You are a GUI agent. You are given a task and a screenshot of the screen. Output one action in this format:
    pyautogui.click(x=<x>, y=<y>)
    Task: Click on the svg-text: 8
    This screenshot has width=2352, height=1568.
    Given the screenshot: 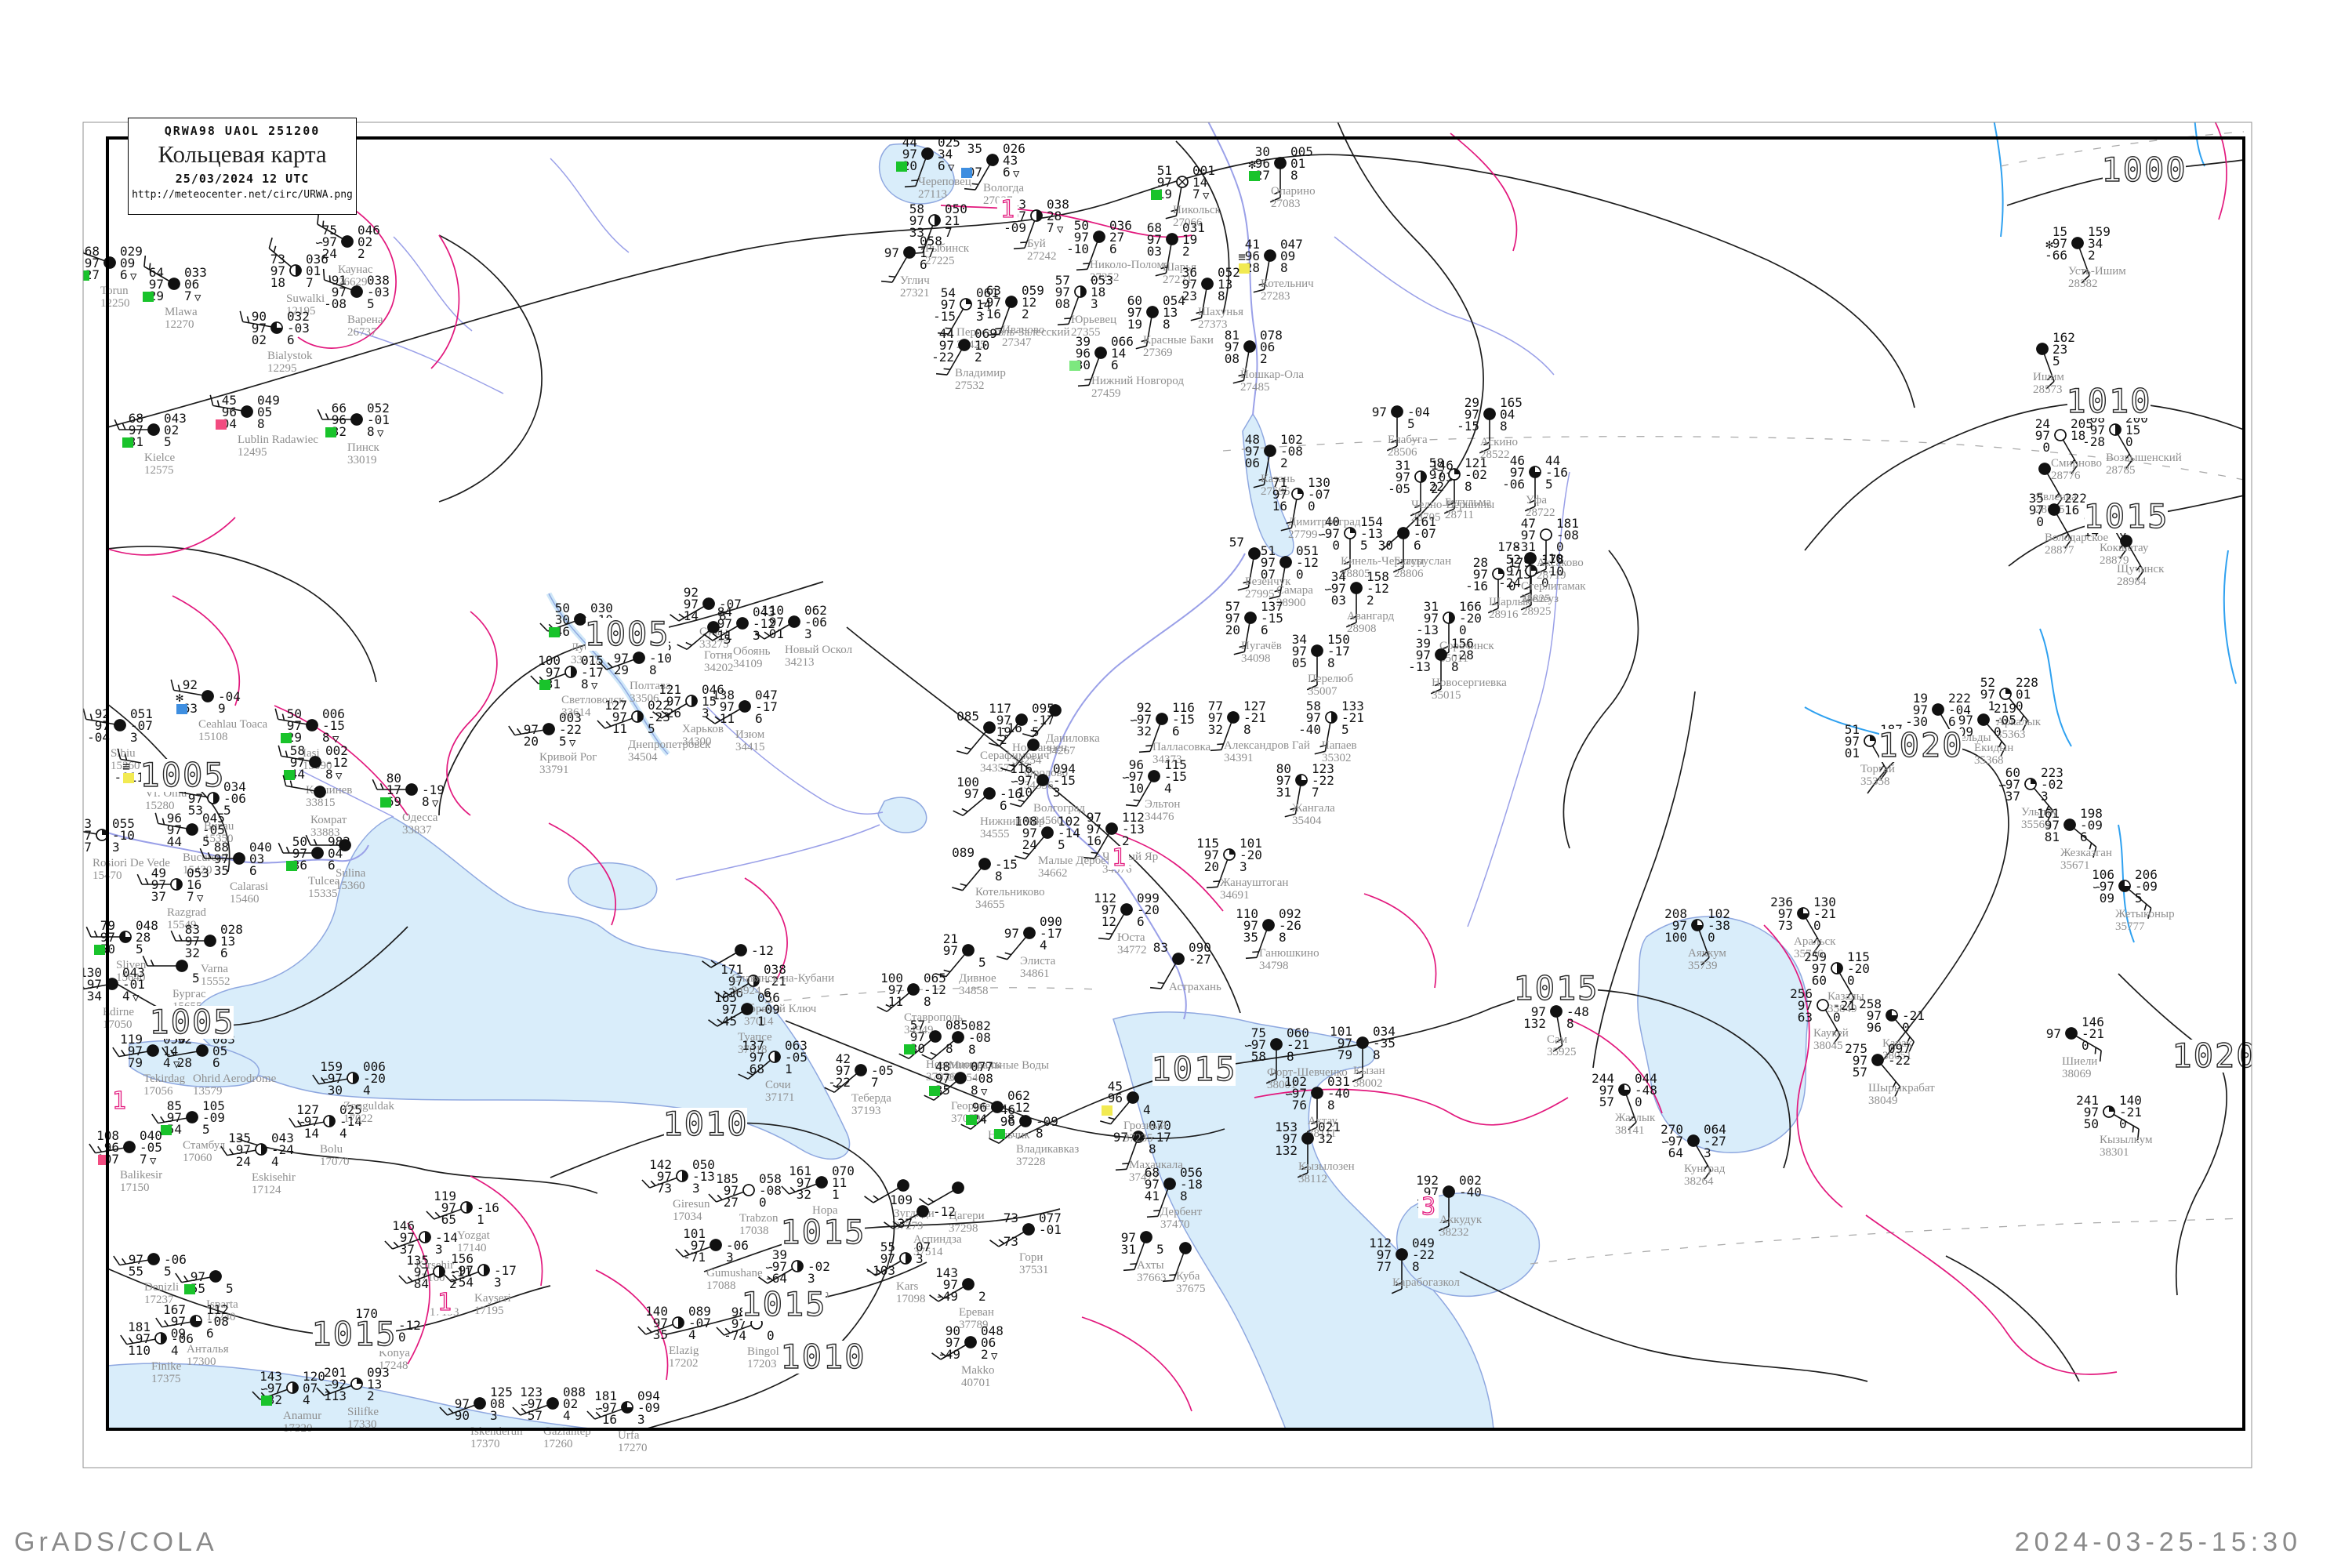 What is the action you would take?
    pyautogui.click(x=999, y=877)
    